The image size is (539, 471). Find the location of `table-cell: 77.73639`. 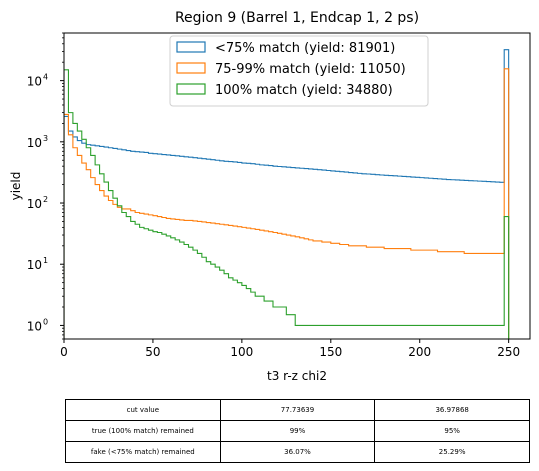

table-cell: 77.73639 is located at coordinates (297, 410).